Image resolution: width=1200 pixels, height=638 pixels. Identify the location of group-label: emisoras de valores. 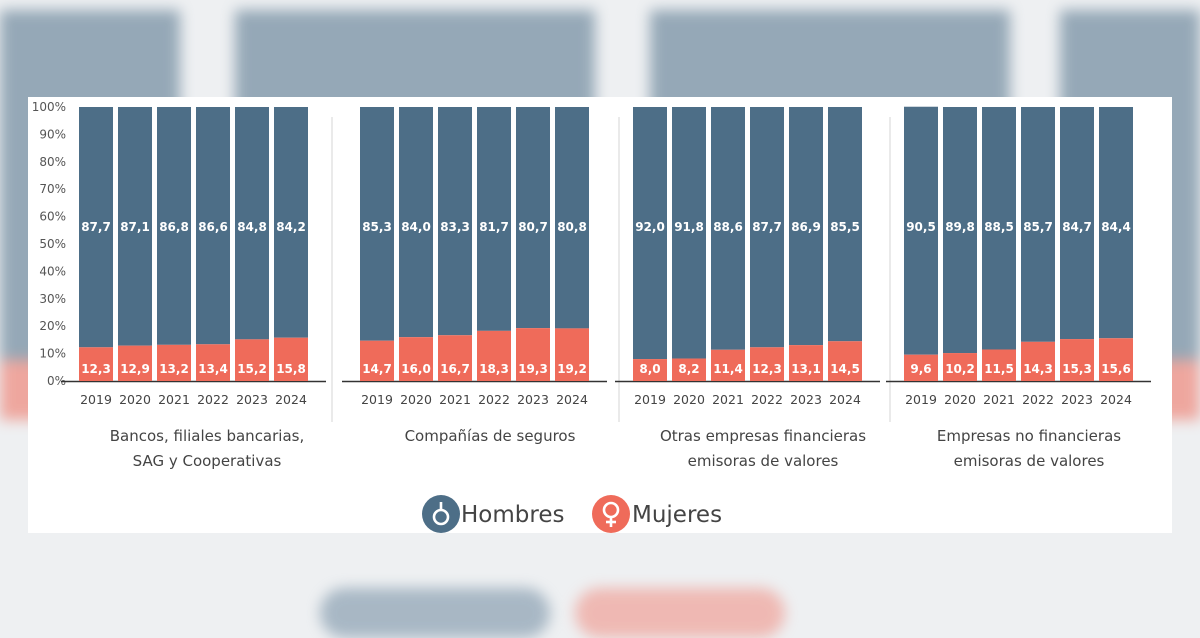
(1029, 461).